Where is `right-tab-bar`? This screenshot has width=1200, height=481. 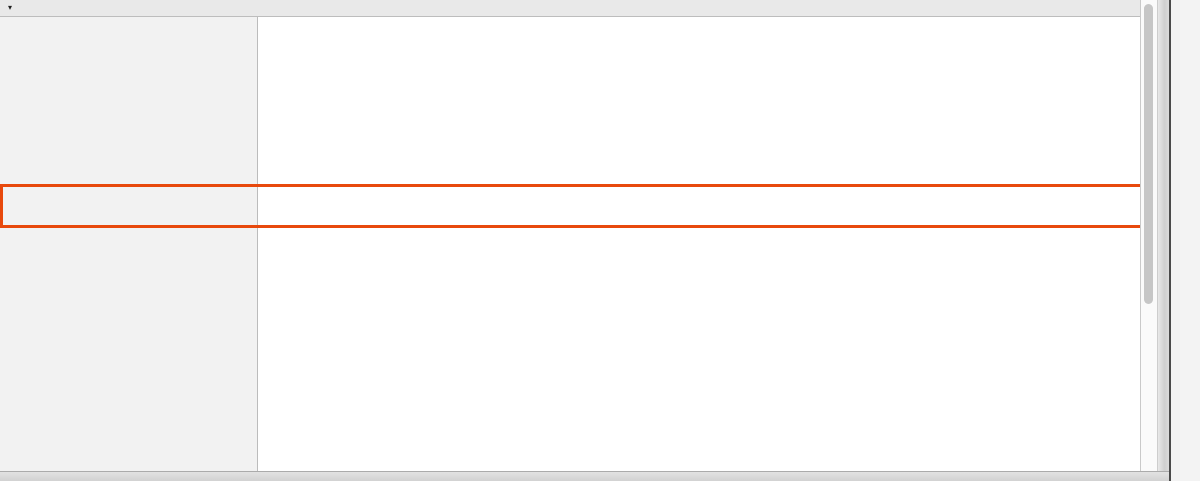
right-tab-bar is located at coordinates (1184, 240).